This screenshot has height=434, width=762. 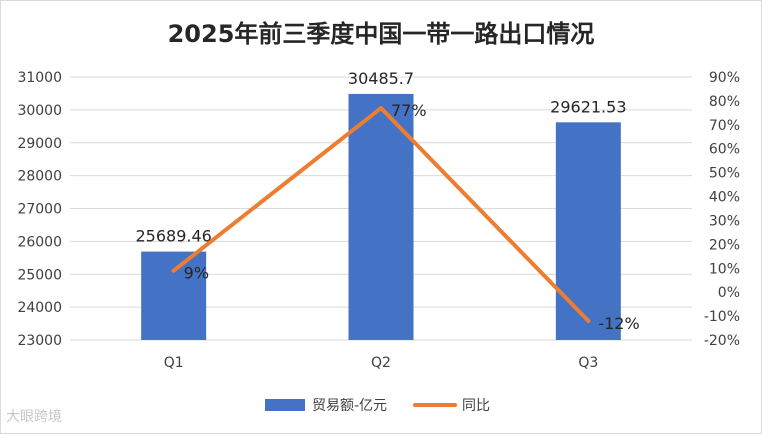 I want to click on y-tick-label: 30000, so click(x=39, y=111).